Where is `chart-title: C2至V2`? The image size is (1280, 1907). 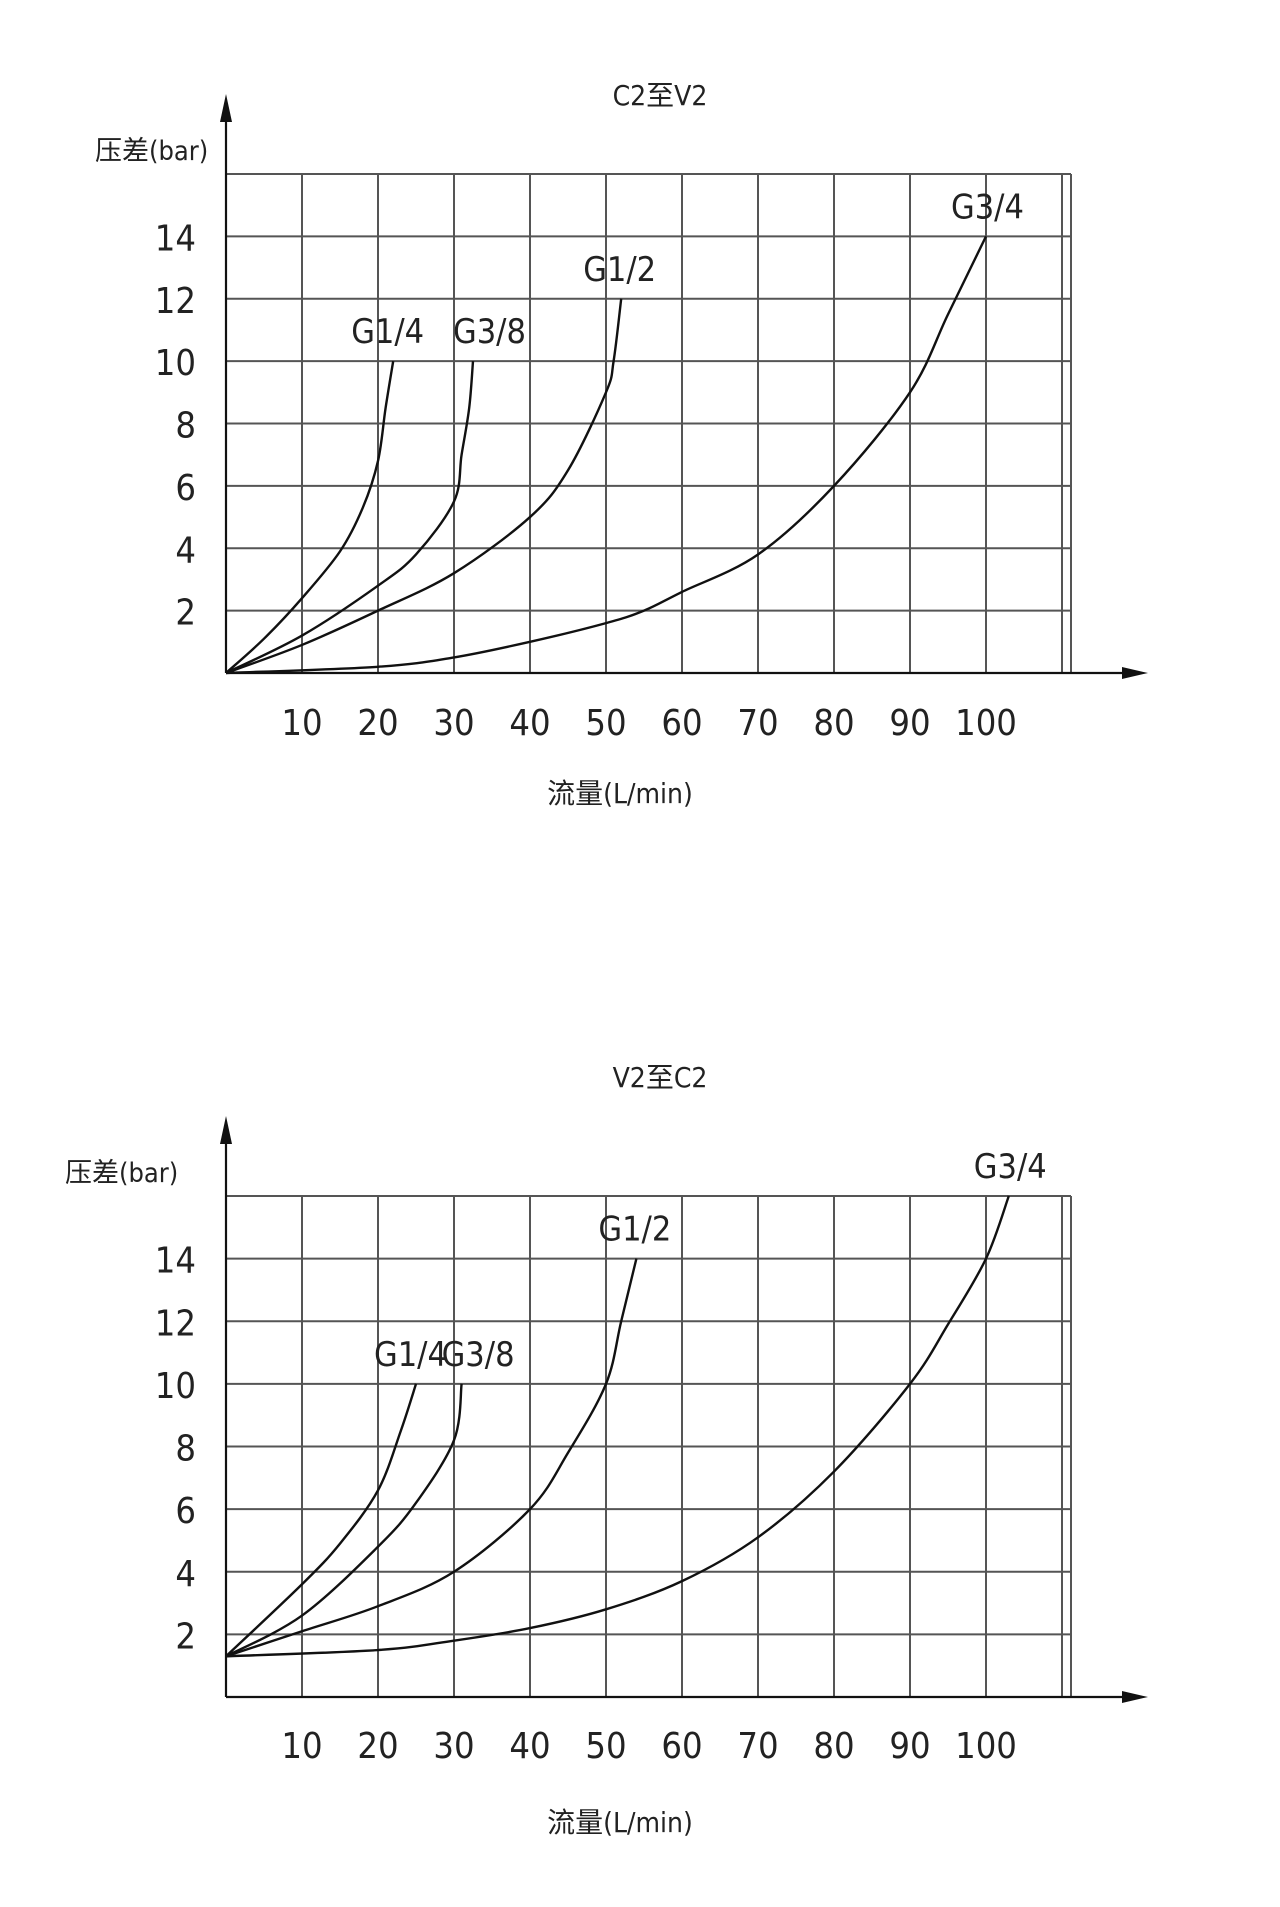 chart-title: C2至V2 is located at coordinates (660, 95).